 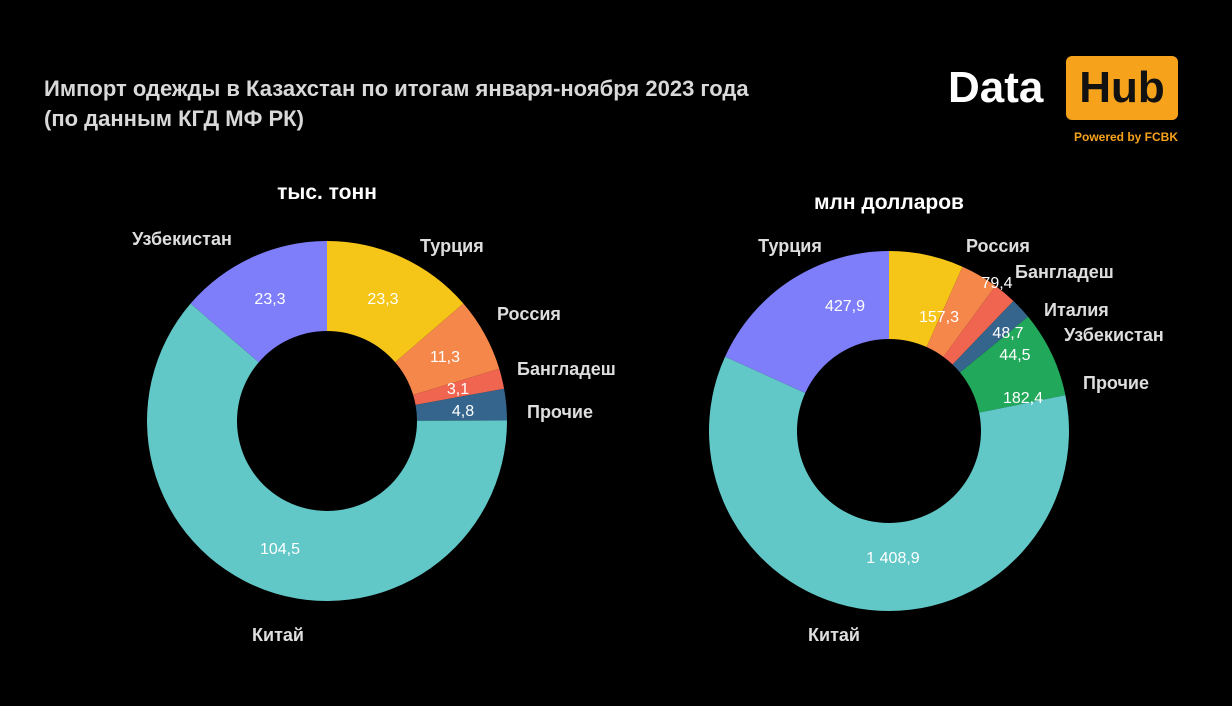 What do you see at coordinates (326, 452) in the screenshot?
I see `slice-china-tonnes` at bounding box center [326, 452].